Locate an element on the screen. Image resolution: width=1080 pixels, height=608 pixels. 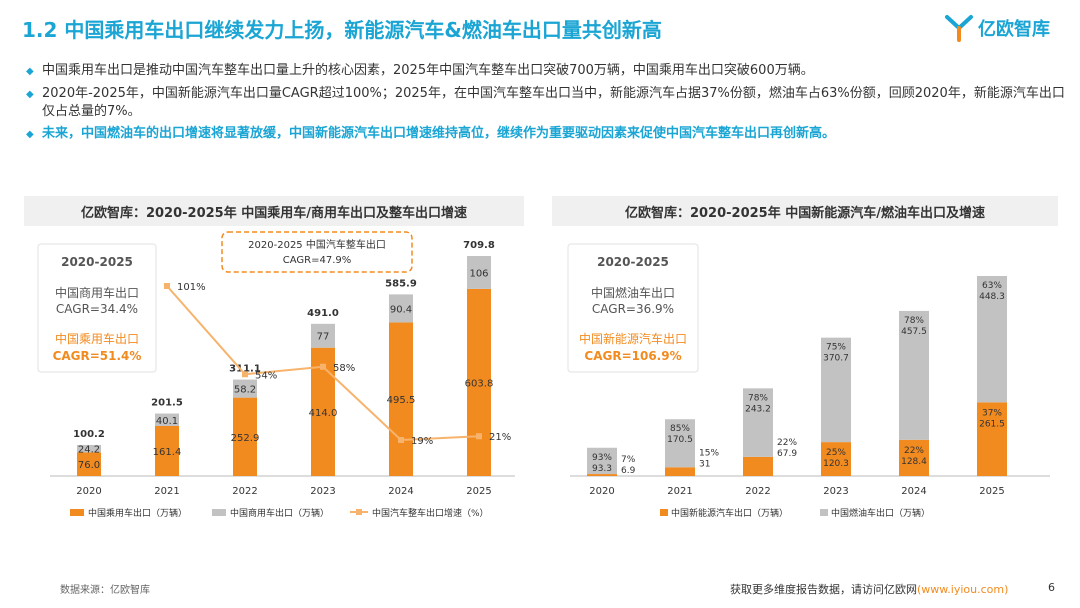
chart2-fuel-value-label: 170.5 is located at coordinates (680, 440).